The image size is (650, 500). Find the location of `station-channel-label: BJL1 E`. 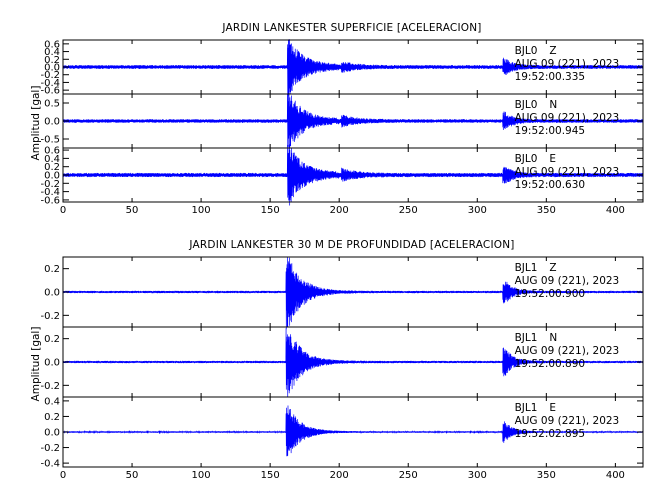

station-channel-label: BJL1 E is located at coordinates (535, 408).